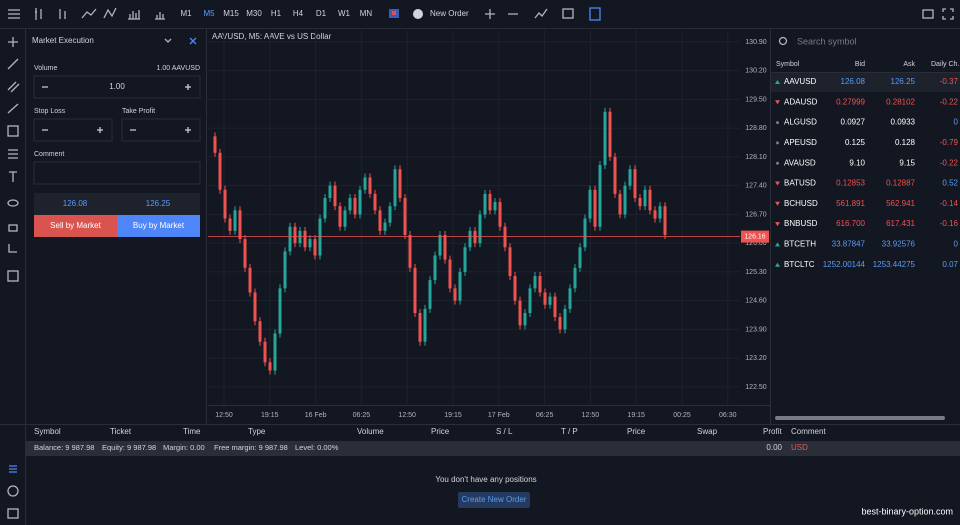 The width and height of the screenshot is (960, 525). I want to click on timeframe-button: H4, so click(298, 13).